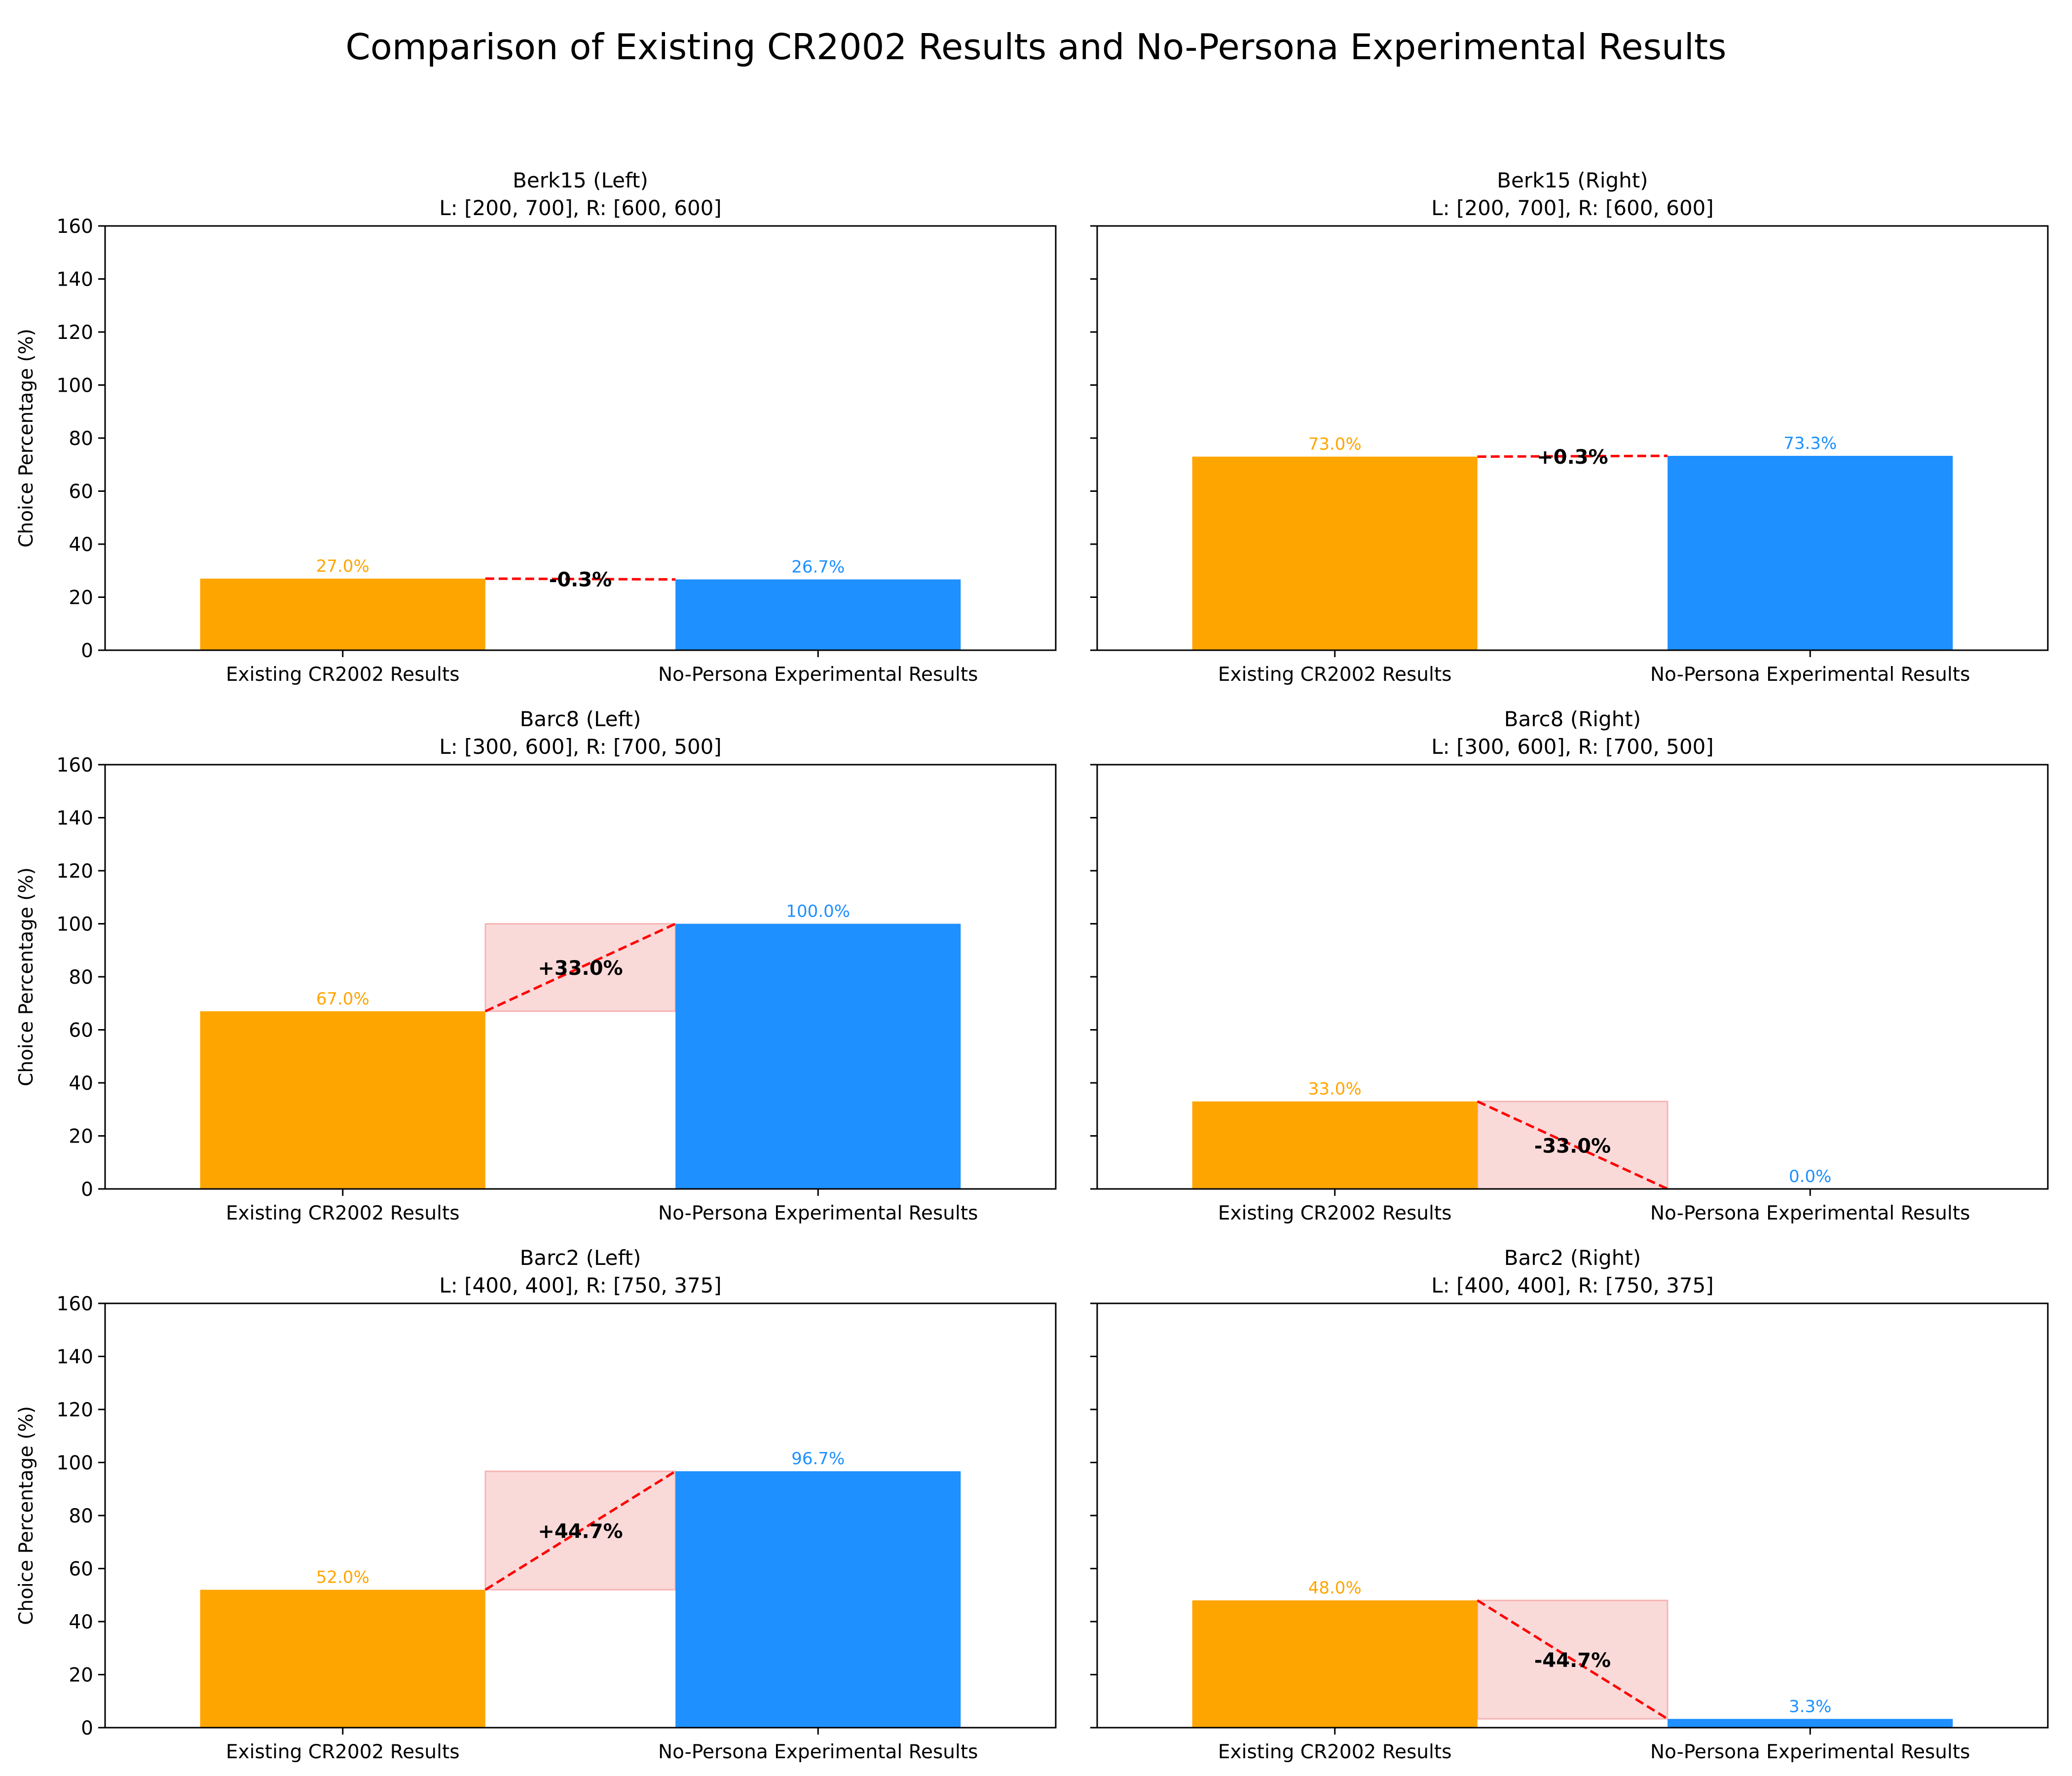  Describe the element at coordinates (581, 719) in the screenshot. I see `panel-title: Barc8 (Left)` at that location.